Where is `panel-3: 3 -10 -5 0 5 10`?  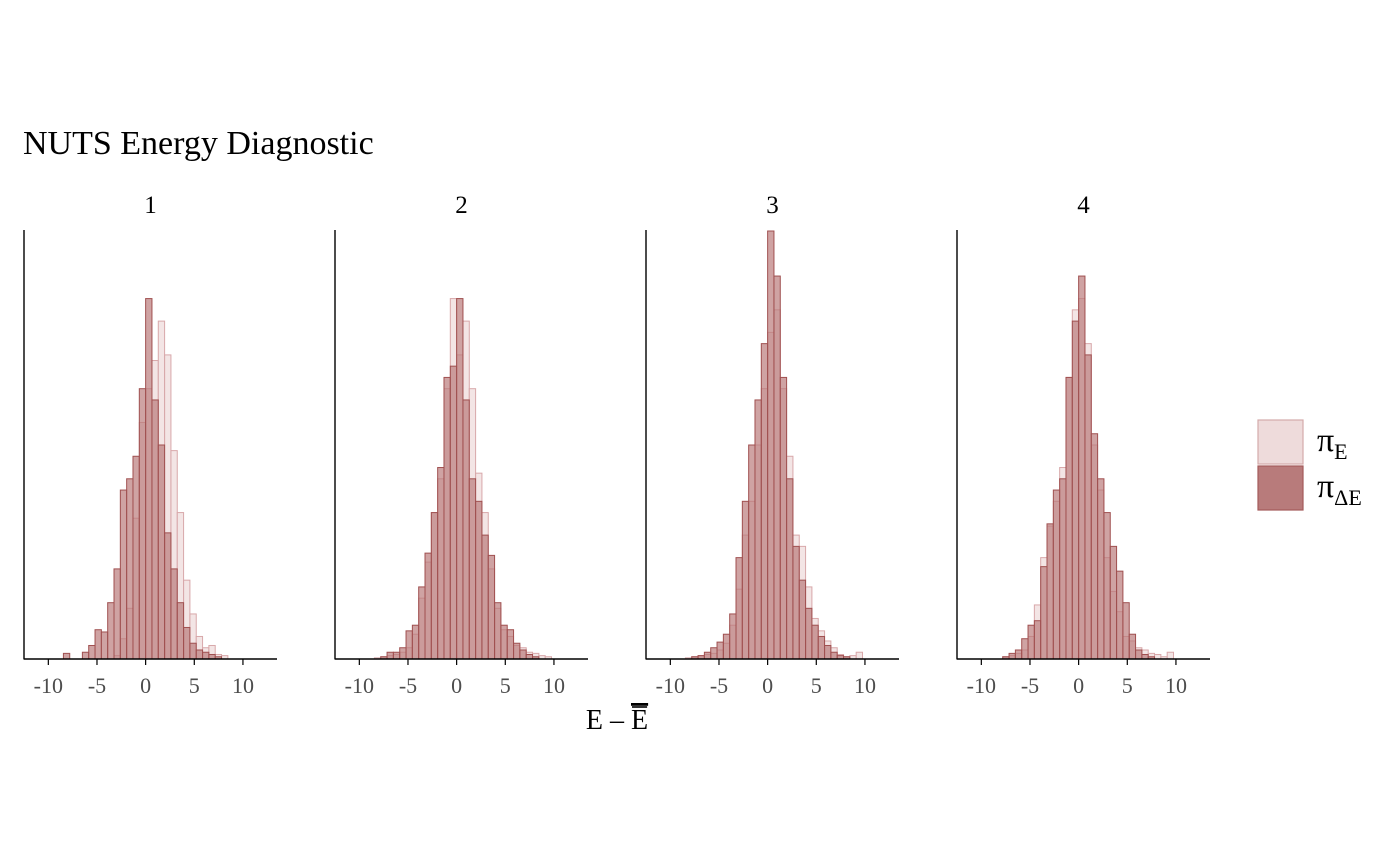
panel-3: 3 -10 -5 0 5 10 is located at coordinates (772, 445).